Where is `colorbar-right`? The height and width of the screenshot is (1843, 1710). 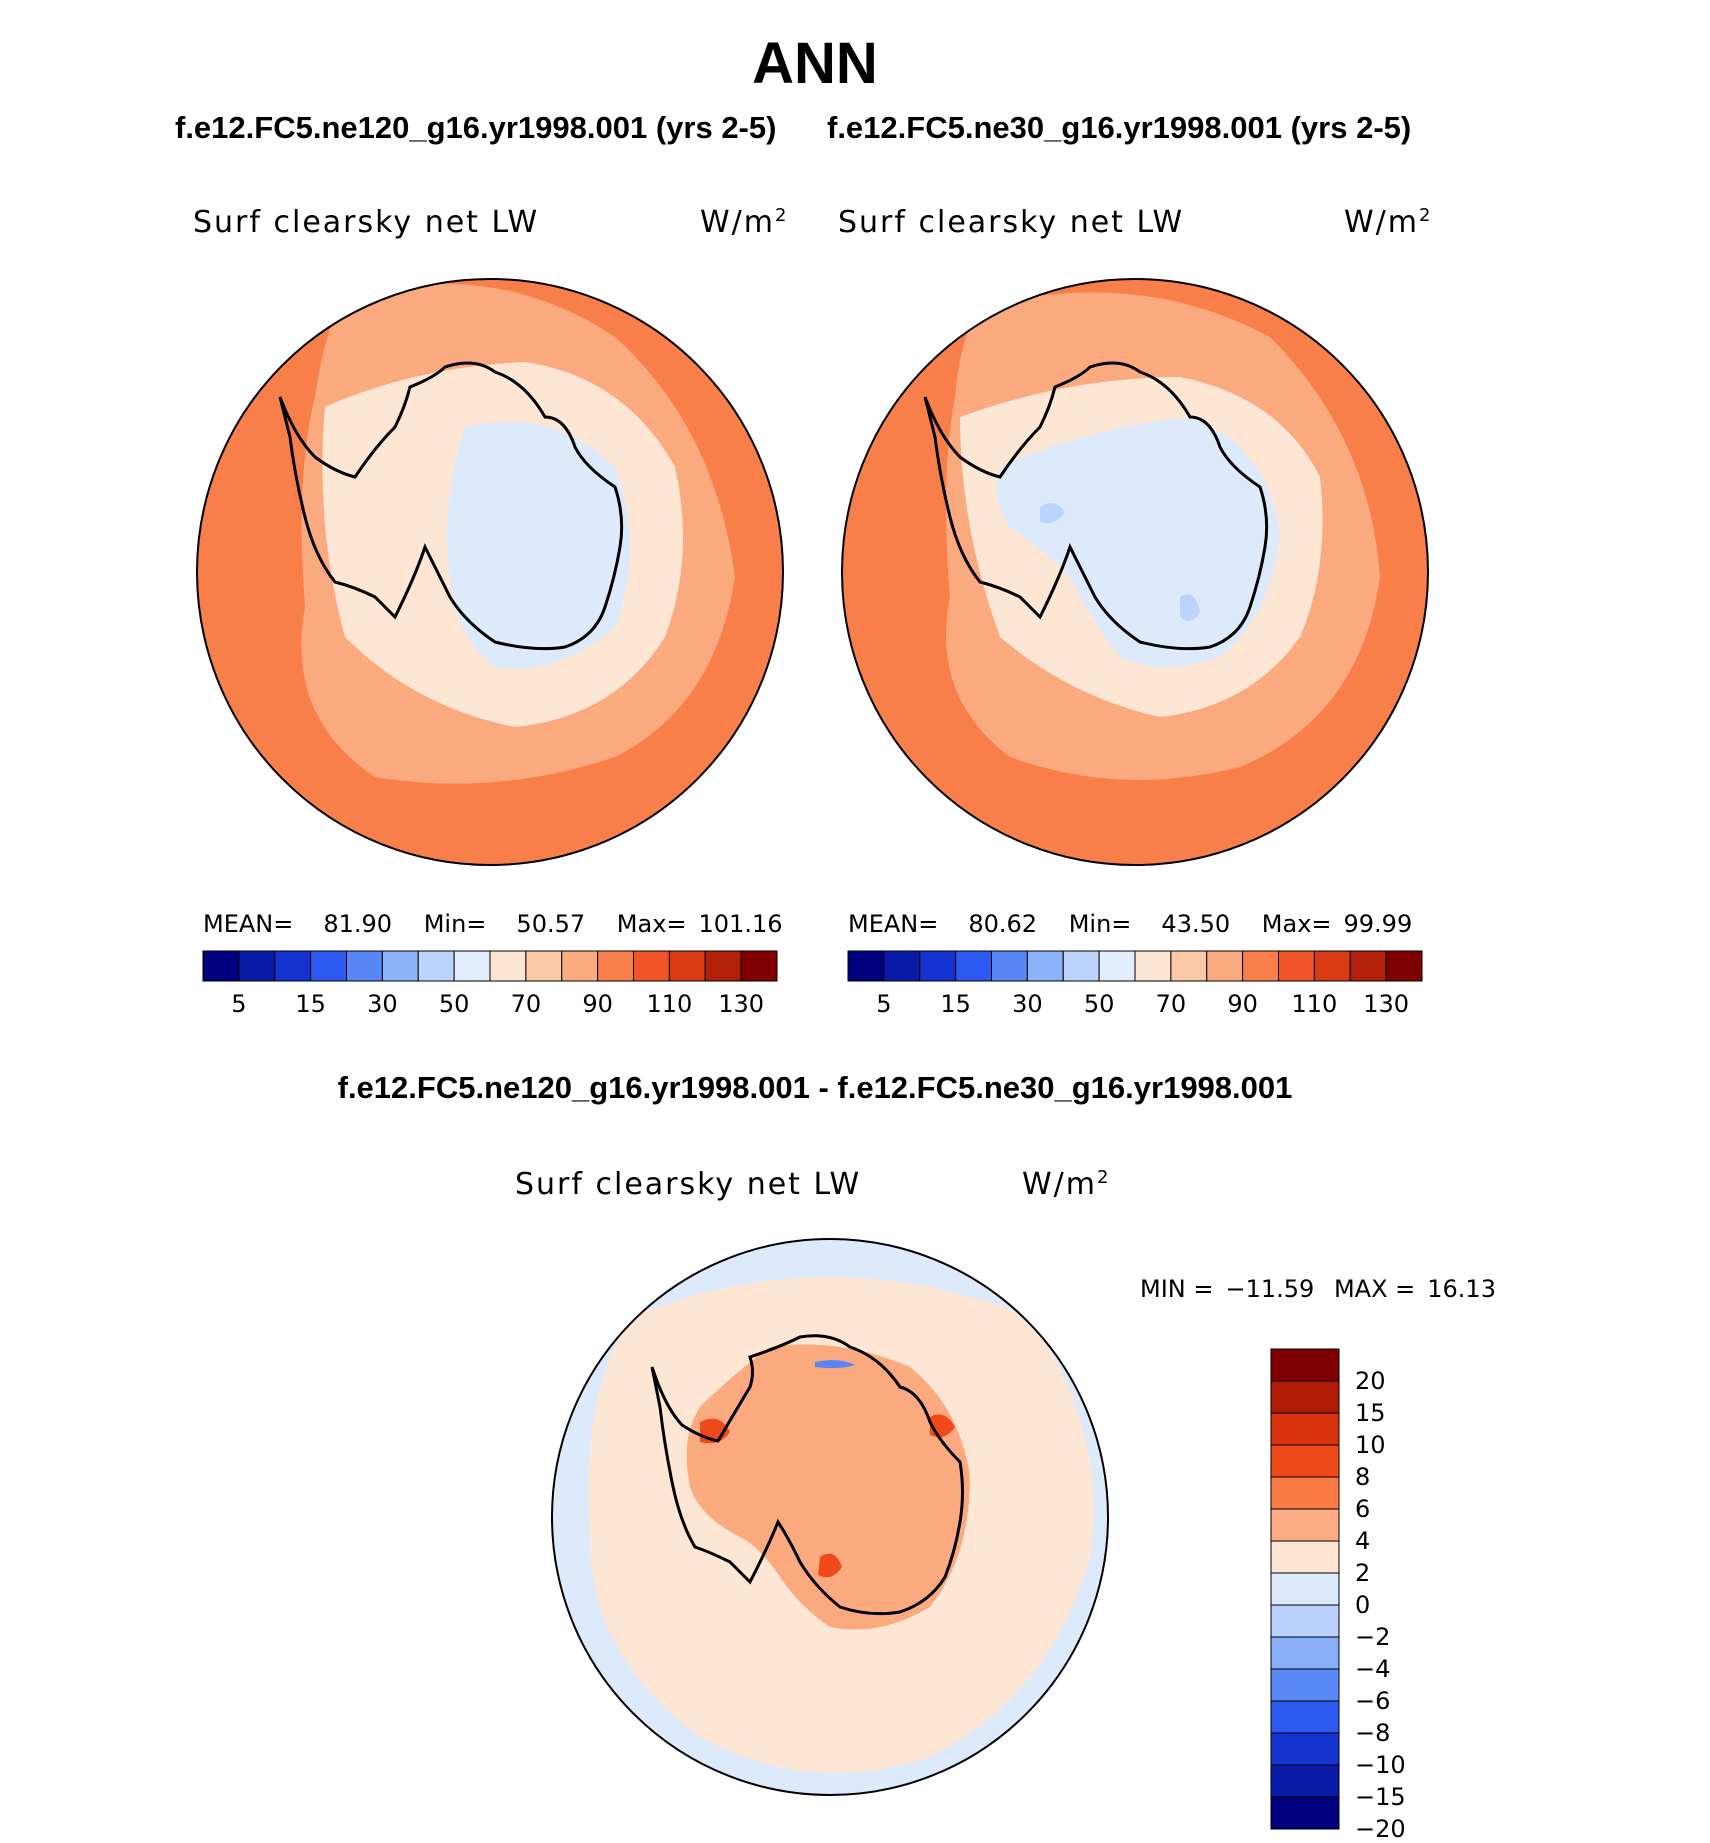 colorbar-right is located at coordinates (1135, 966).